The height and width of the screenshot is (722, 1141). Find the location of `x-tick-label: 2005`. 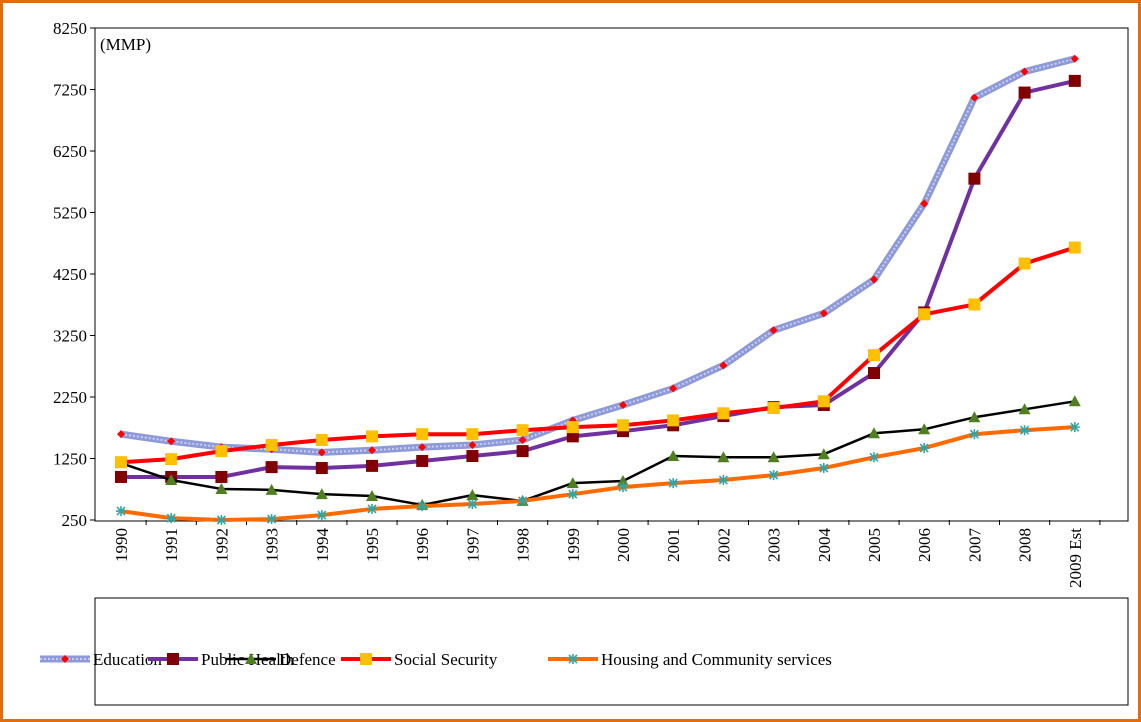

x-tick-label: 2005 is located at coordinates (874, 545).